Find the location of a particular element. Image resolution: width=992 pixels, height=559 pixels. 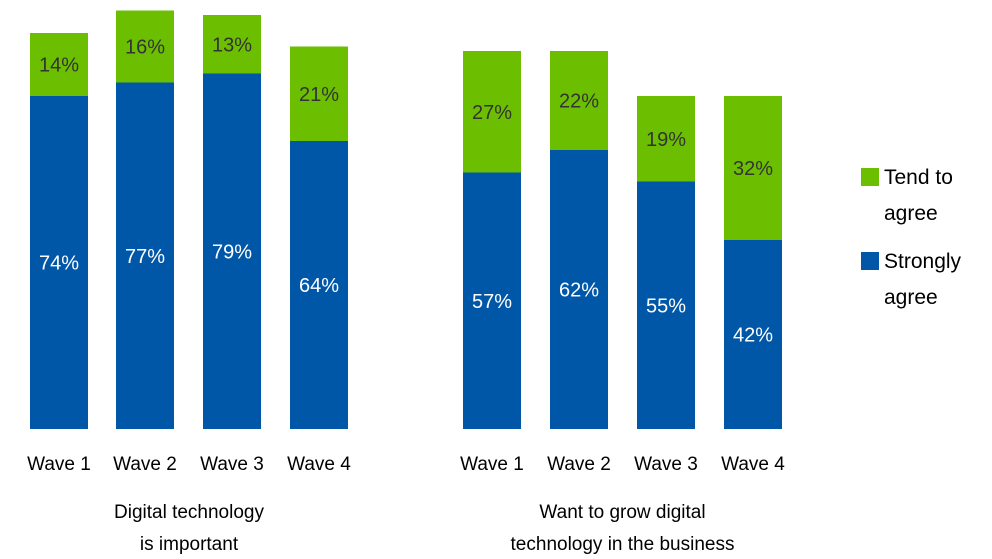

data-label-strongly-agree-p1-4: 64% is located at coordinates (319, 286).